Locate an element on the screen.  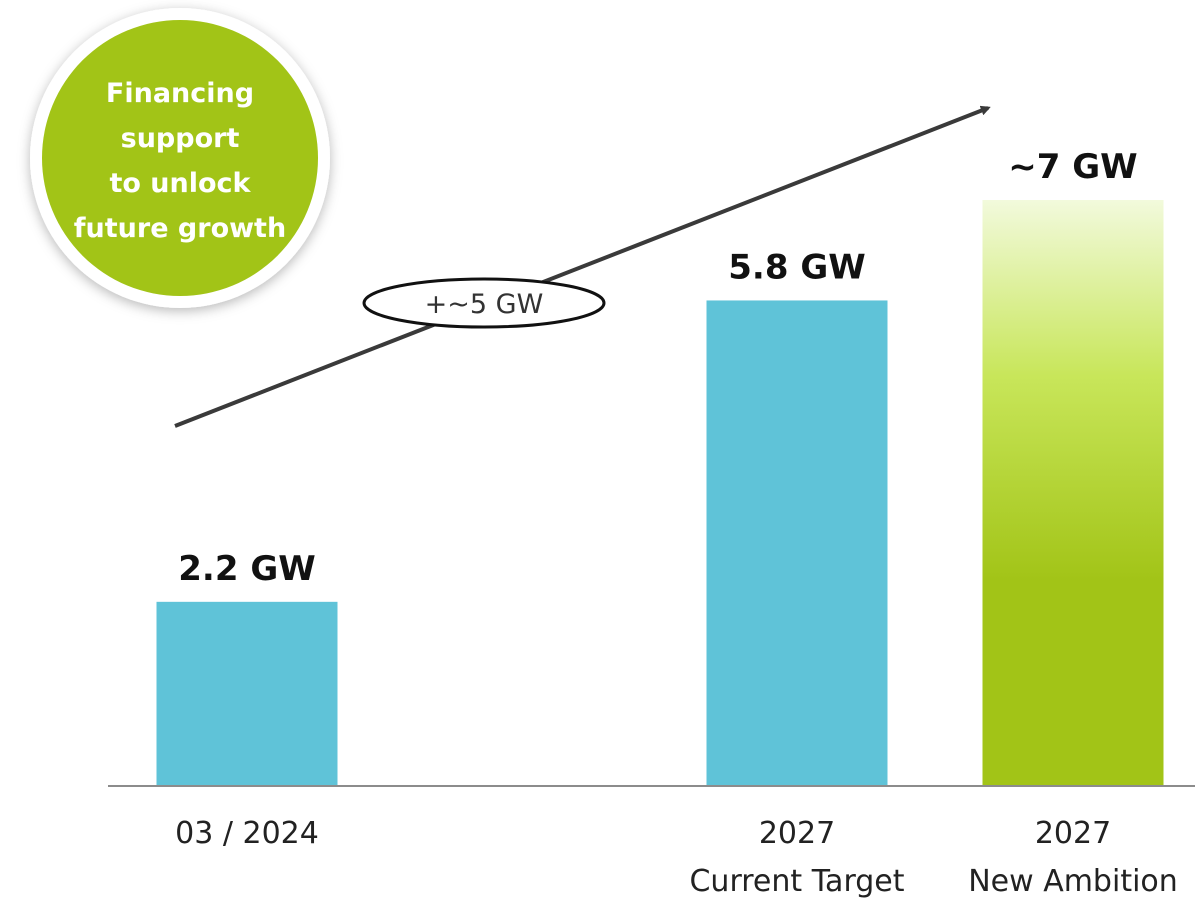
value-label-3: ~7 GW is located at coordinates (1072, 167).